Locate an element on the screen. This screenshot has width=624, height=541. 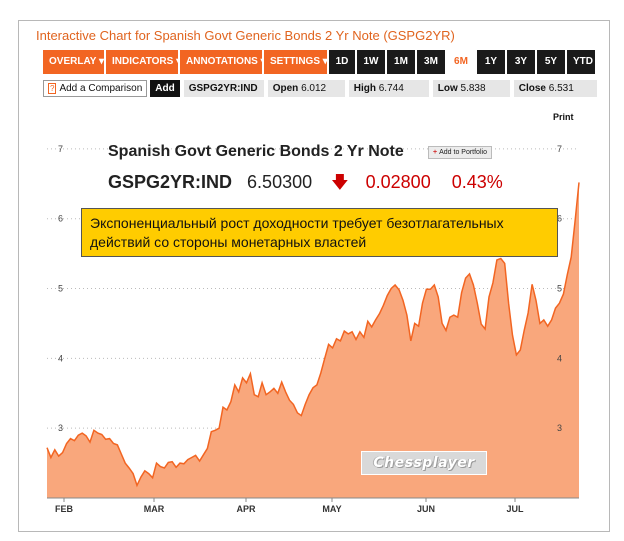
range-3m-button: 3M is located at coordinates (431, 62).